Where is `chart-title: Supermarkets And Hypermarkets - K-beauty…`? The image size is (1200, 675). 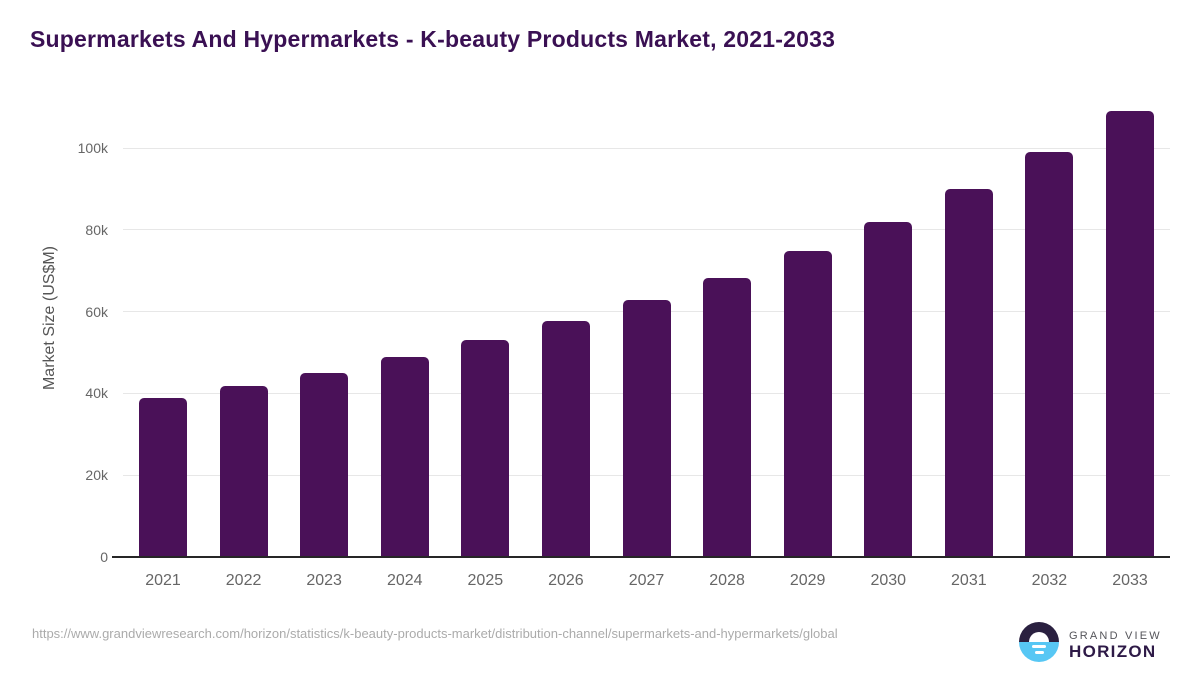
chart-title: Supermarkets And Hypermarkets - K-beauty… is located at coordinates (433, 39).